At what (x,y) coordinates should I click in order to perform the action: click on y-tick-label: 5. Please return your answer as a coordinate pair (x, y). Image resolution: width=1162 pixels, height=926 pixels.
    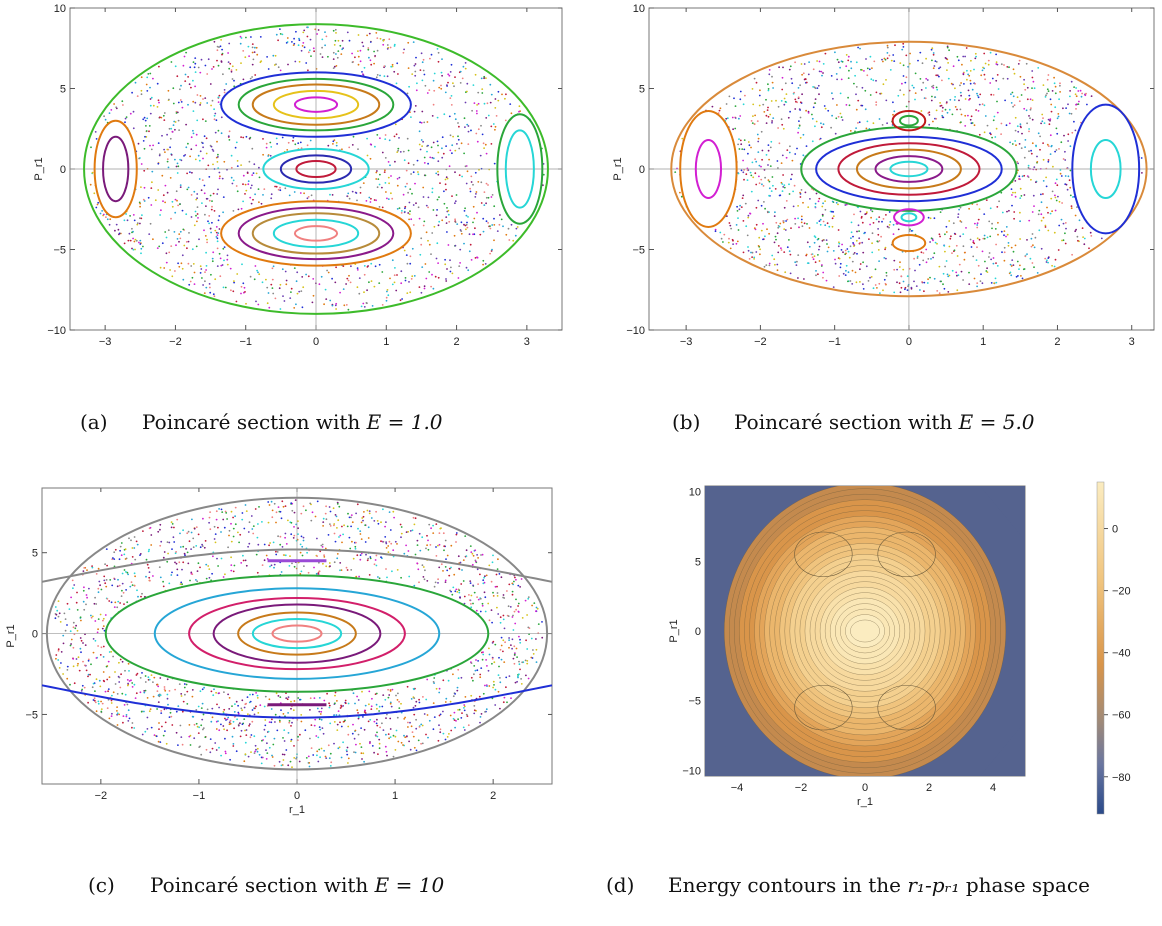
    Looking at the image, I should click on (642, 90).